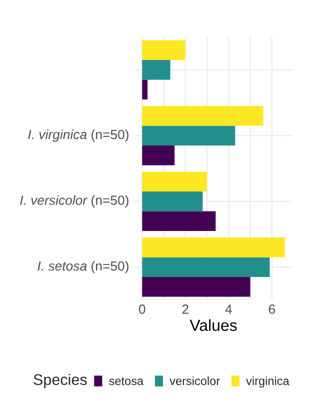  I want to click on x-tick-label: 2, so click(185, 309).